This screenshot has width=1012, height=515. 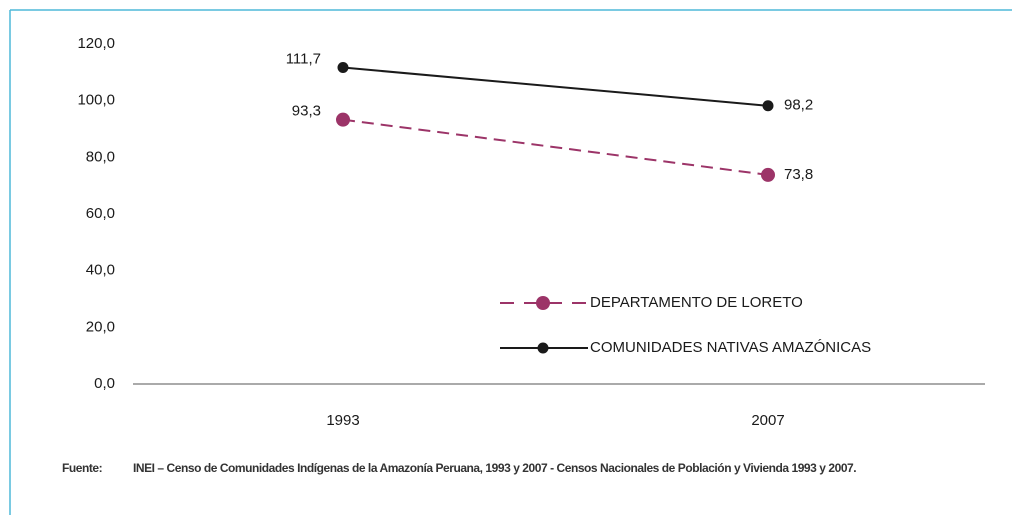 I want to click on x-tick-label: 1993, so click(x=342, y=420).